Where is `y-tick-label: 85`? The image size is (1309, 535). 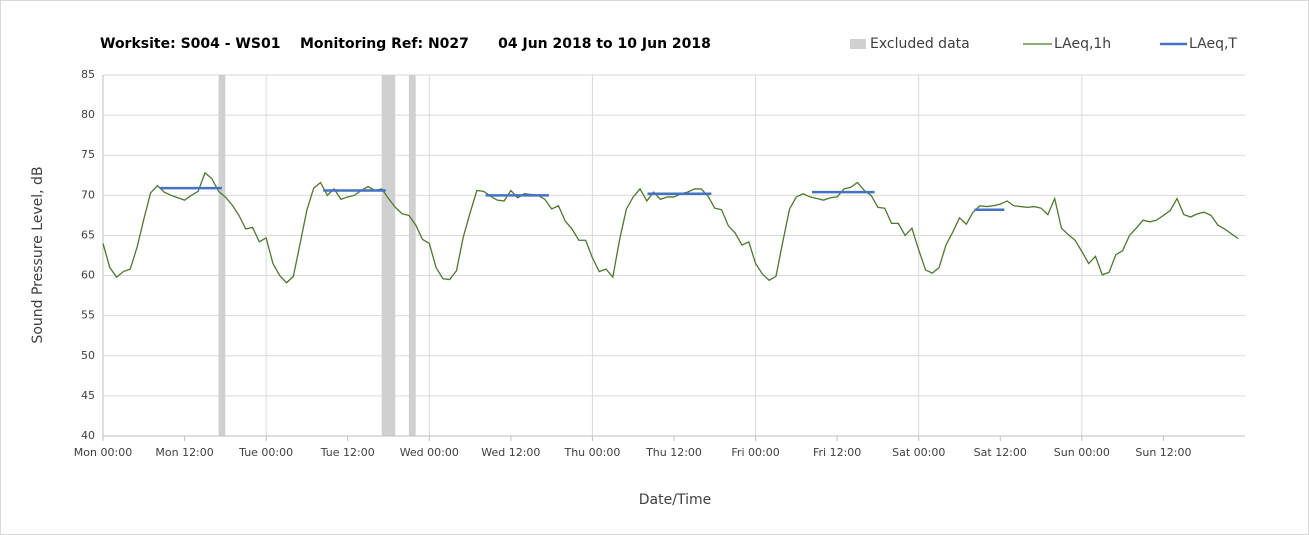 y-tick-label: 85 is located at coordinates (88, 74).